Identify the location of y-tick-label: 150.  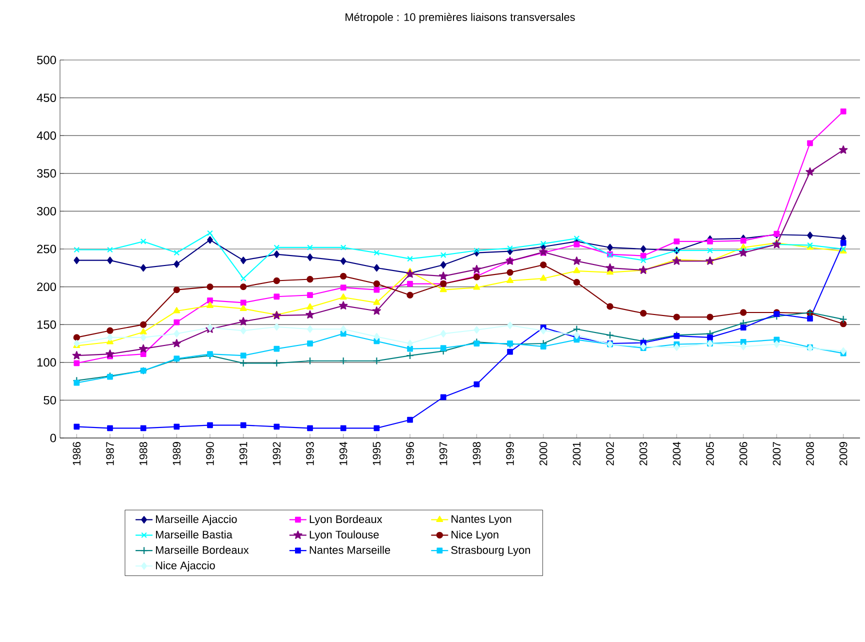
(46, 324).